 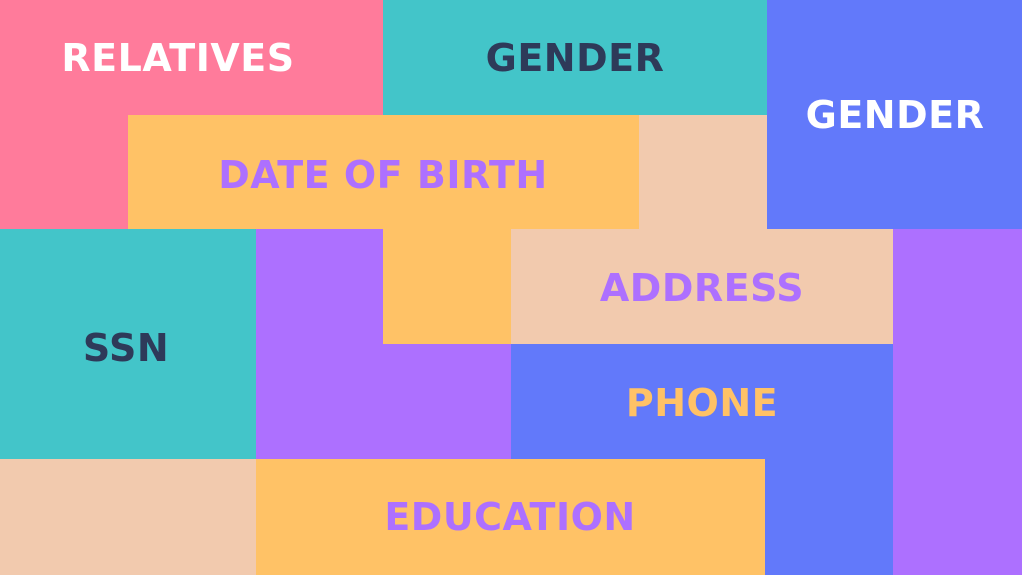 I want to click on purple-right-block, so click(x=957, y=402).